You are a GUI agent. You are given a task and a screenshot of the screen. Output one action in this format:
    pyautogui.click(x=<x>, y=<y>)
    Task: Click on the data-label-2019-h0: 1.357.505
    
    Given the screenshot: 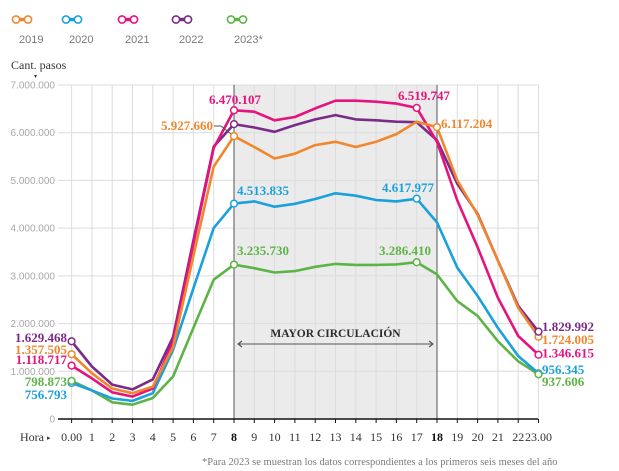 What is the action you would take?
    pyautogui.click(x=41, y=349)
    